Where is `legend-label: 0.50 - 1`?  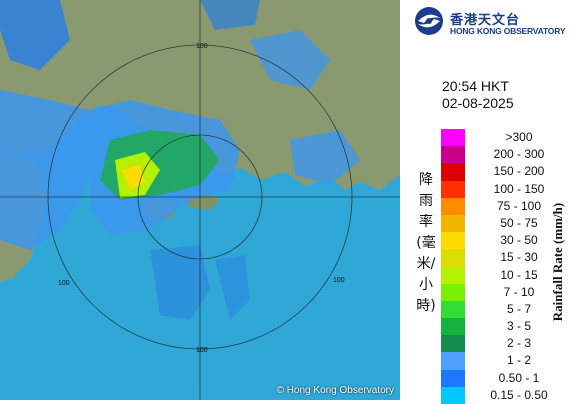 legend-label: 0.50 - 1 is located at coordinates (519, 377).